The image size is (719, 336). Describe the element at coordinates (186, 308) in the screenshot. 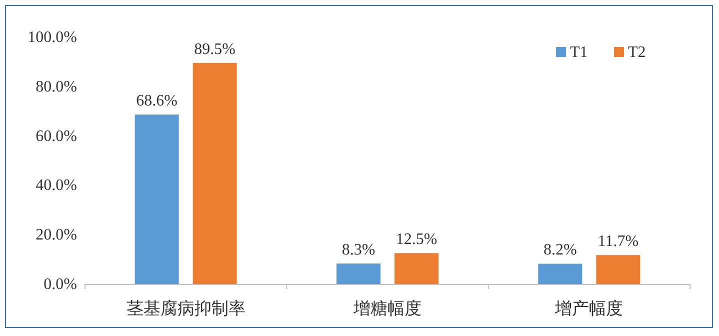

I see `x-tick-label: 茎基腐病抑制率` at that location.